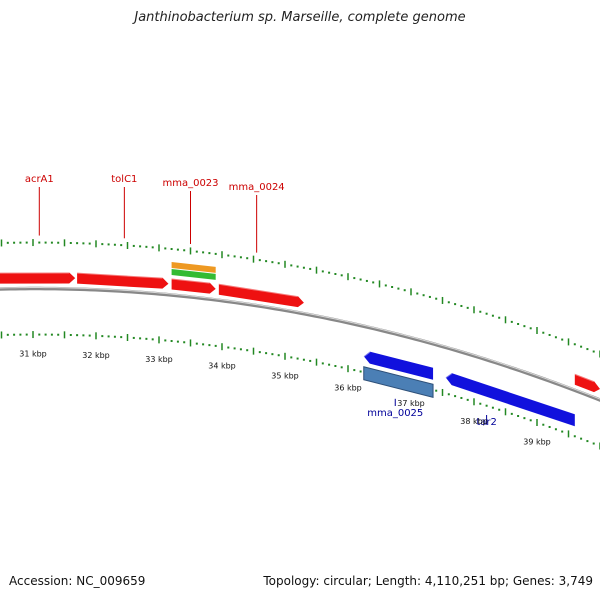 This screenshot has height=600, width=600. Describe the element at coordinates (77, 581) in the screenshot. I see `accession-text: Accession: NC_009659` at that location.